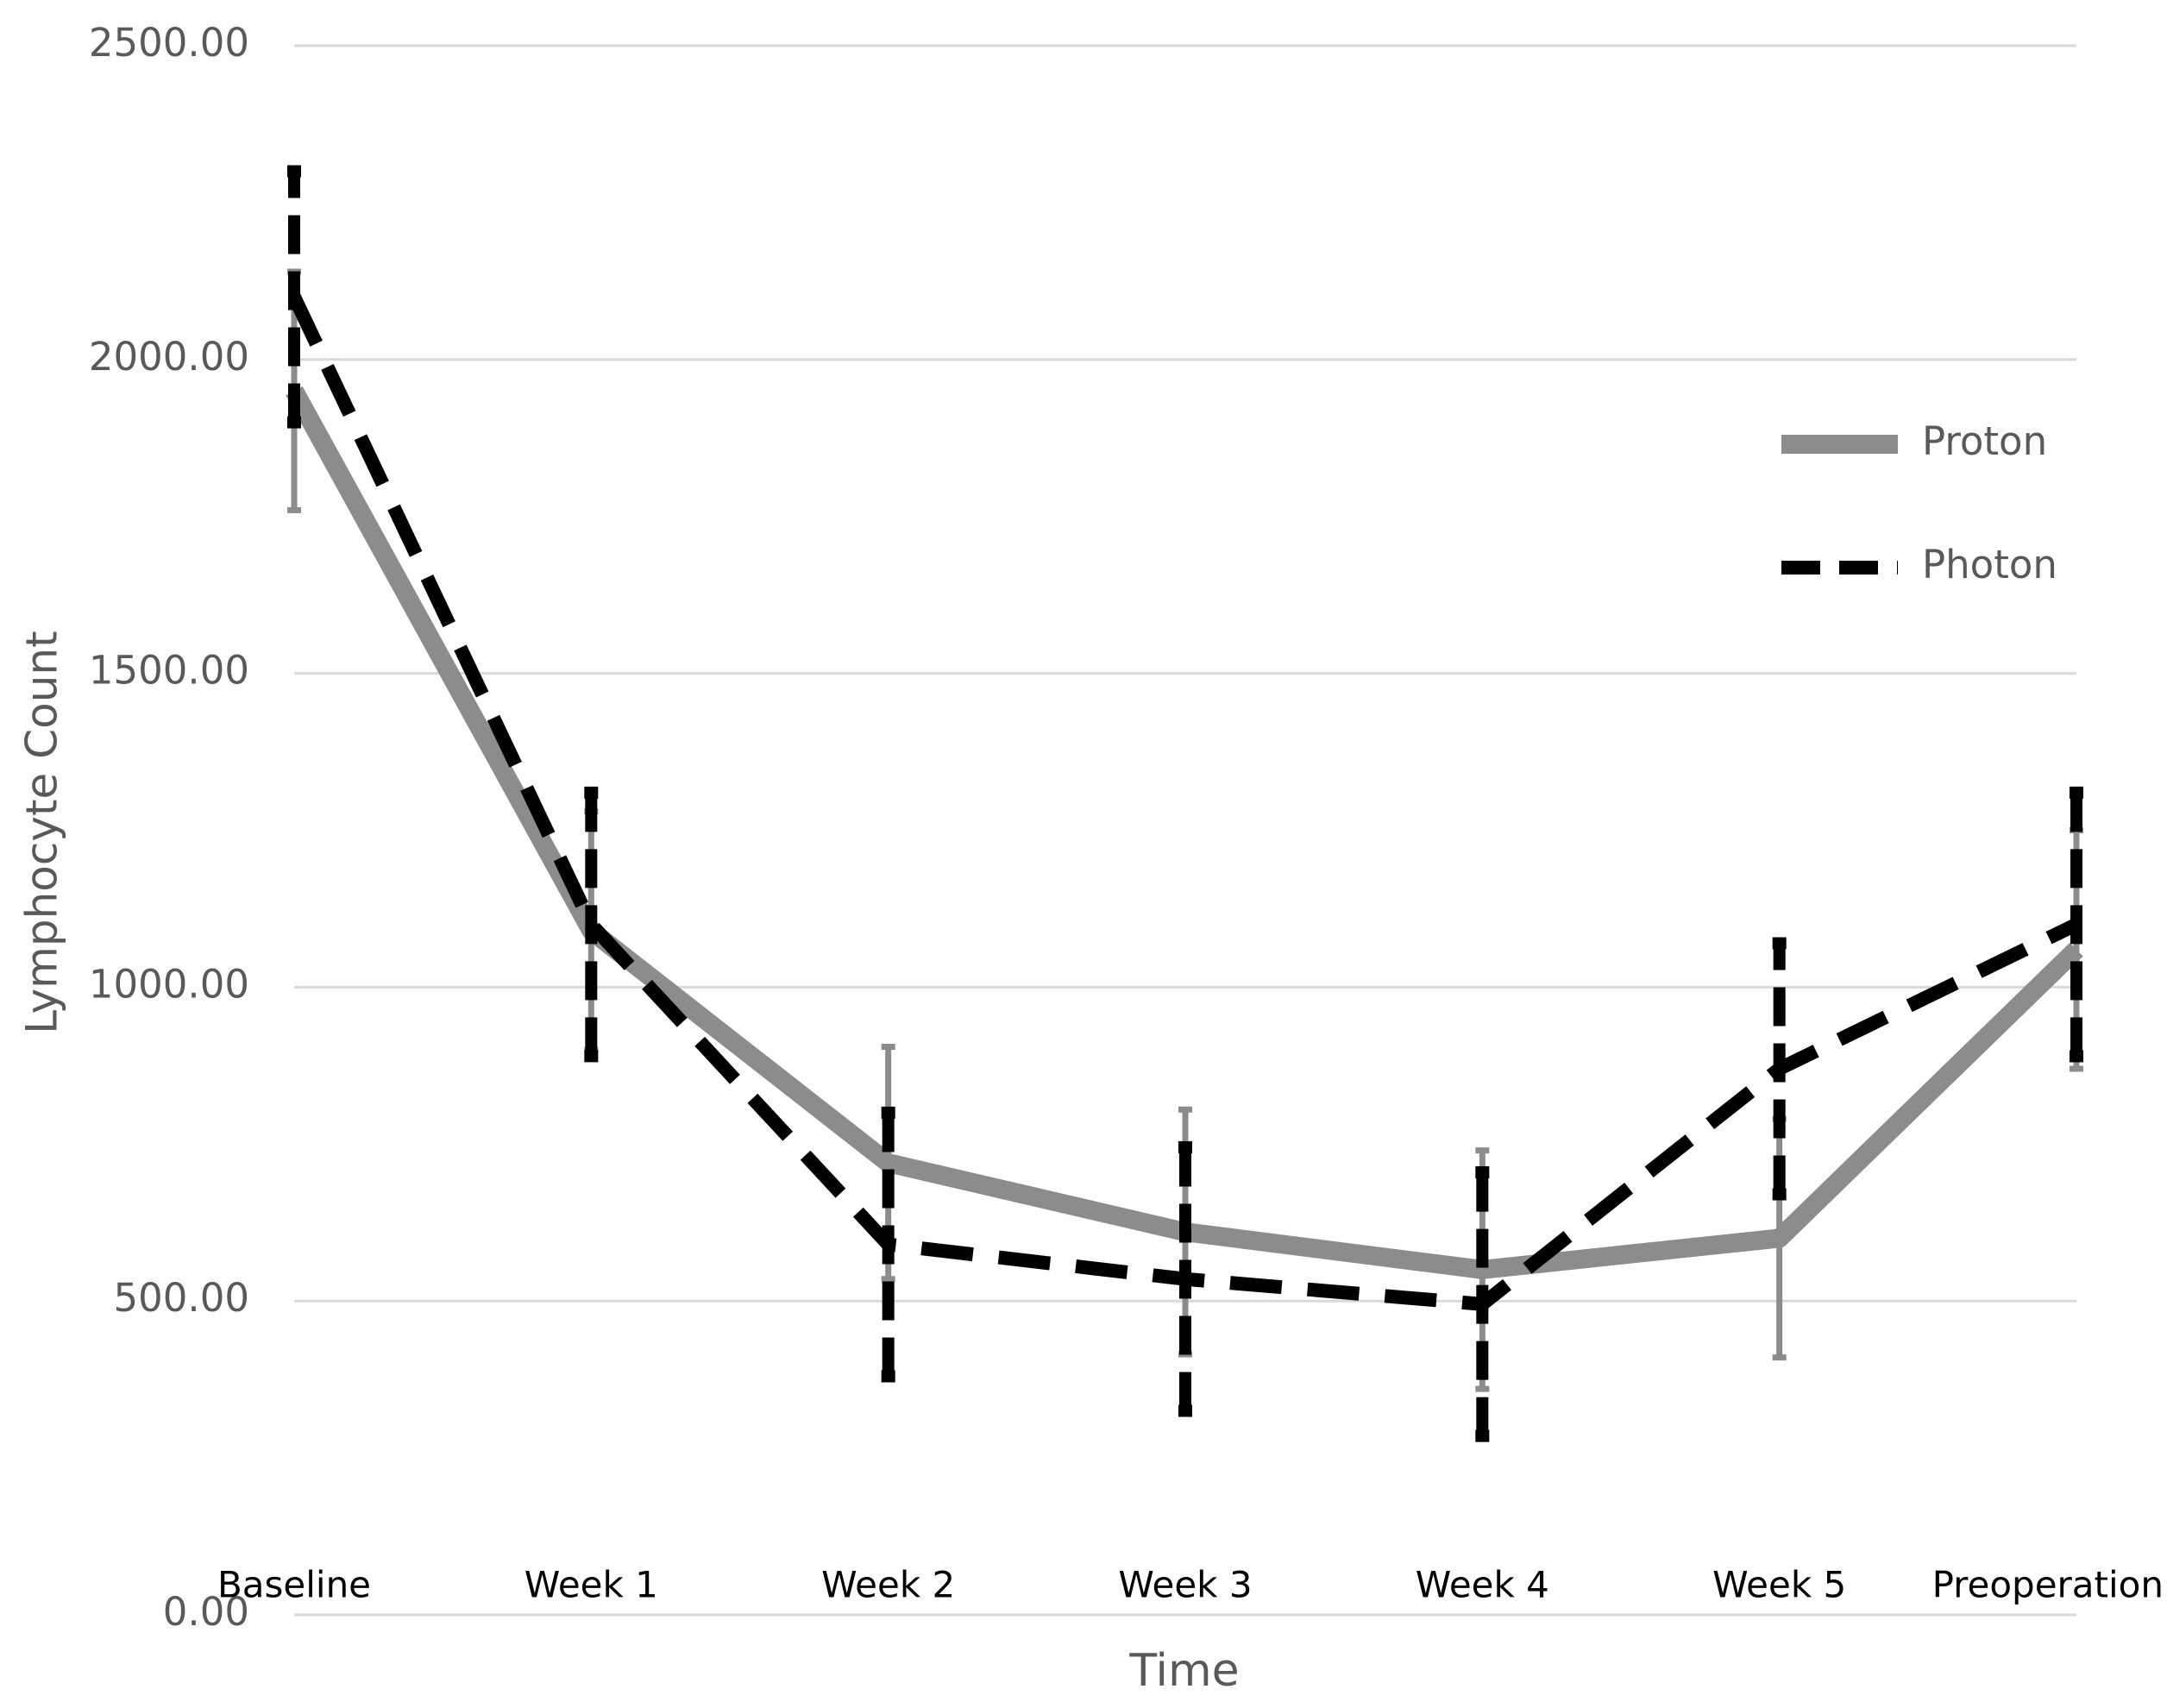 This screenshot has height=1708, width=2167. What do you see at coordinates (1989, 564) in the screenshot?
I see `legend-label: Photon` at bounding box center [1989, 564].